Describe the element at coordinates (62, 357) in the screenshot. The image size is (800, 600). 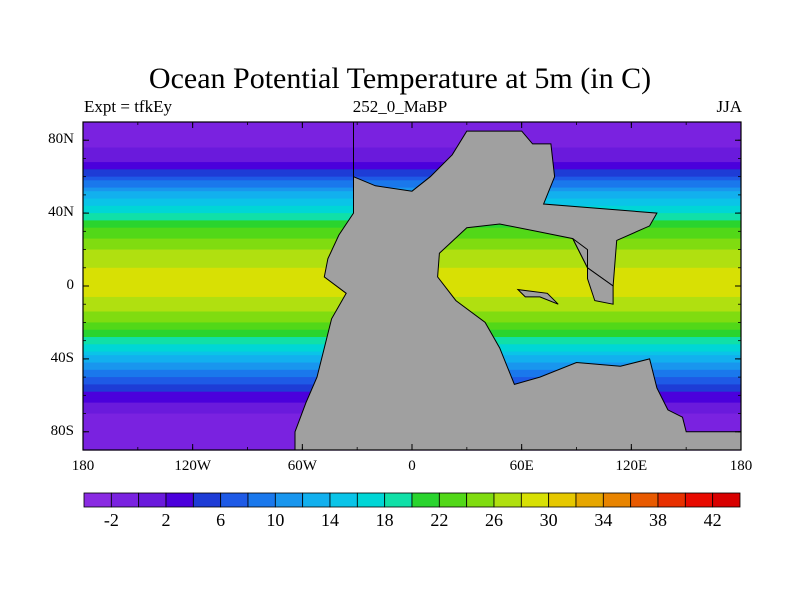
I see `lat-tick-label: 40S` at that location.